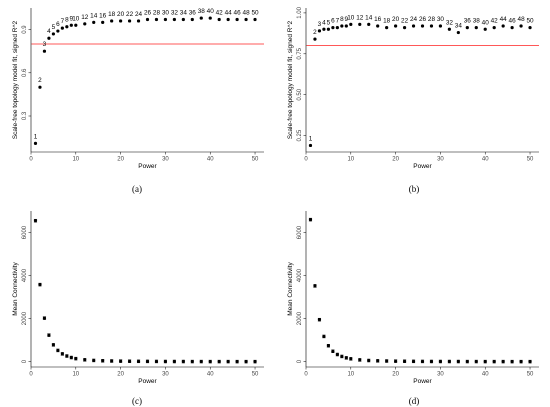 This screenshot has height=407, width=550. What do you see at coordinates (530, 21) in the screenshot?
I see `point-label: 50` at bounding box center [530, 21].